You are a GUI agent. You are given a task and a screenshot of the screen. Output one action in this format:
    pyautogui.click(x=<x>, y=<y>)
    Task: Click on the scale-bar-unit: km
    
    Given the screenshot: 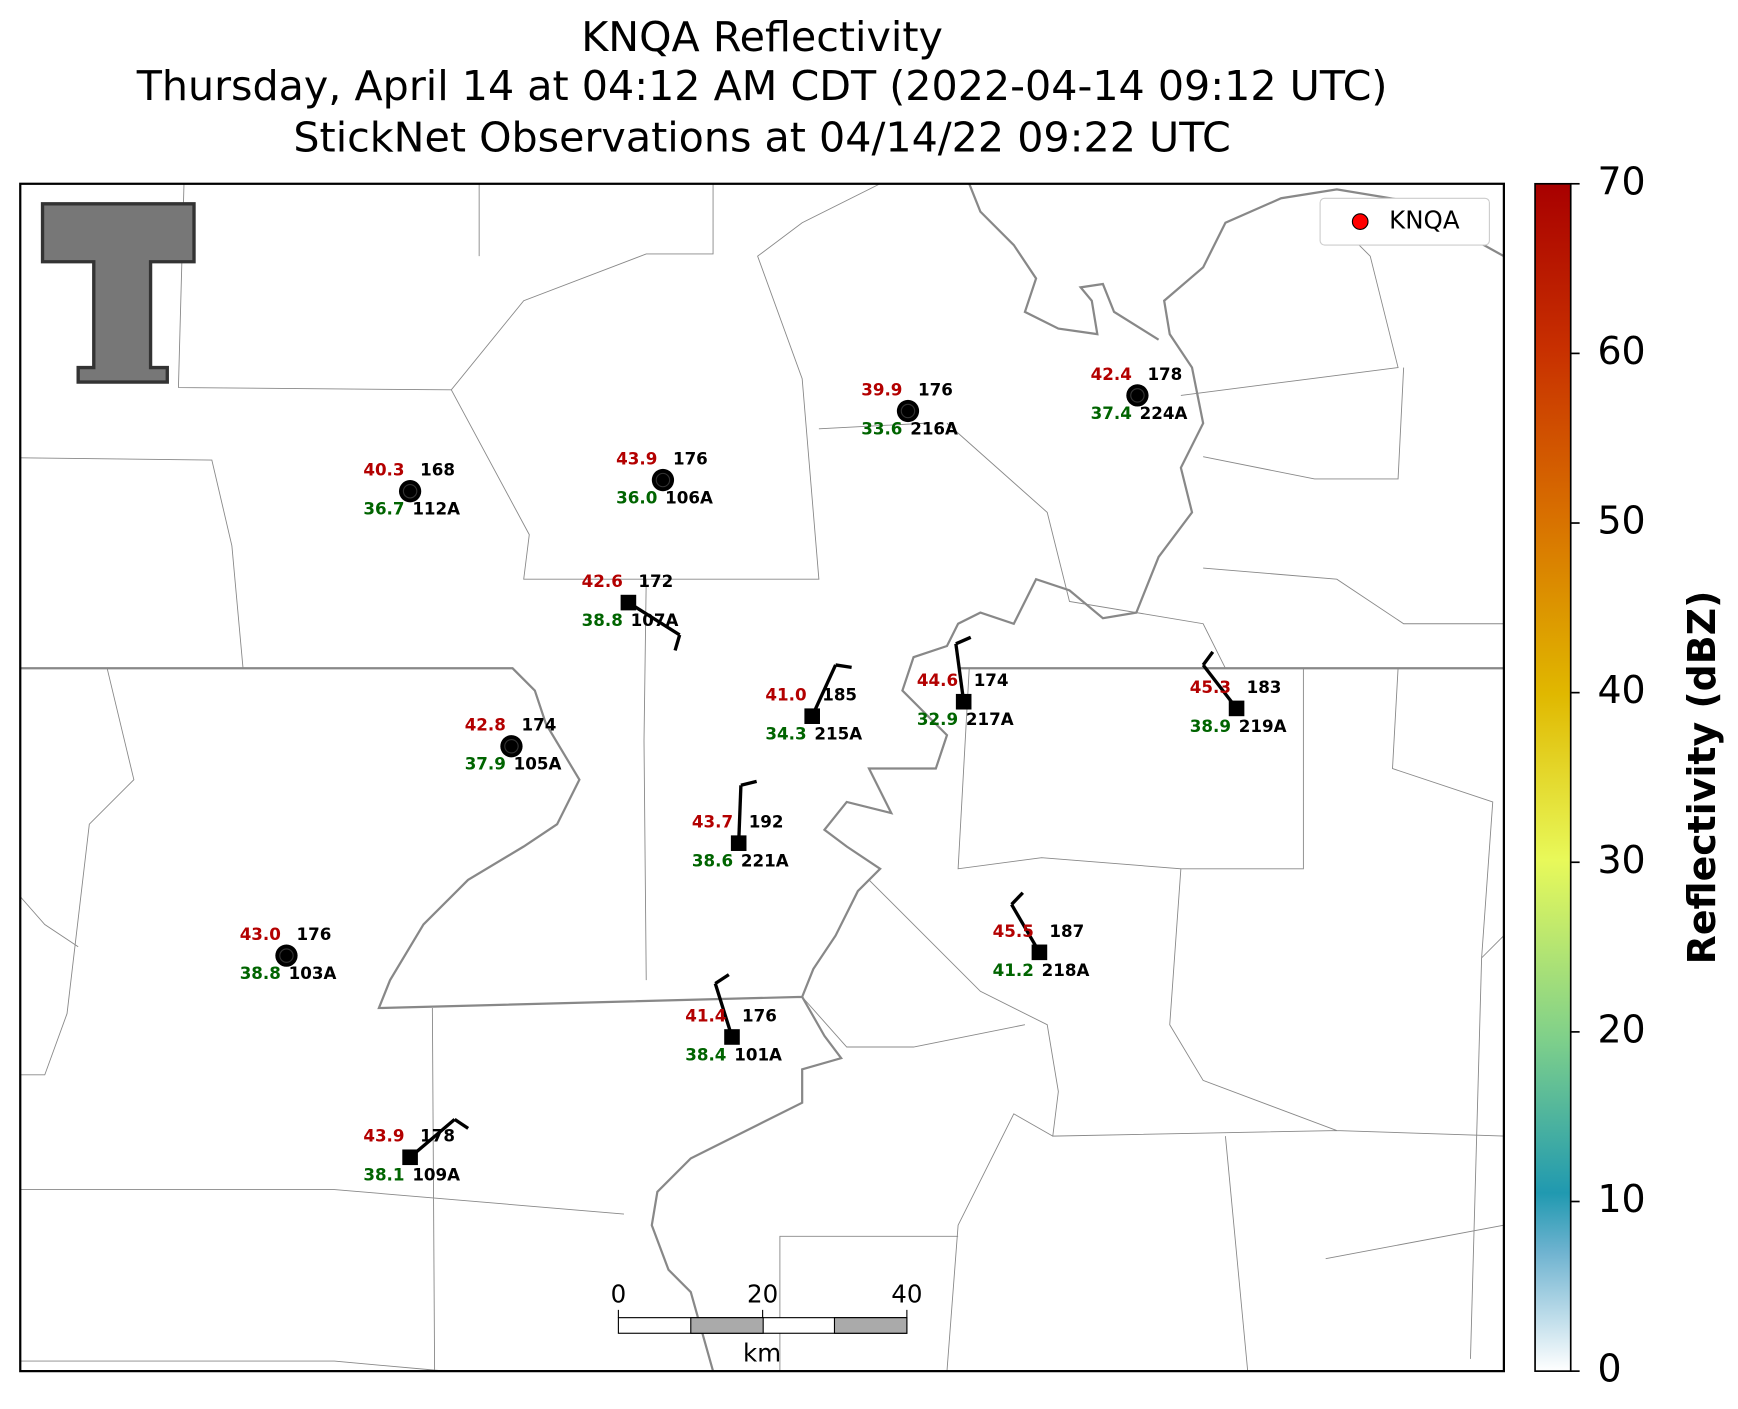 What is the action you would take?
    pyautogui.click(x=762, y=1352)
    